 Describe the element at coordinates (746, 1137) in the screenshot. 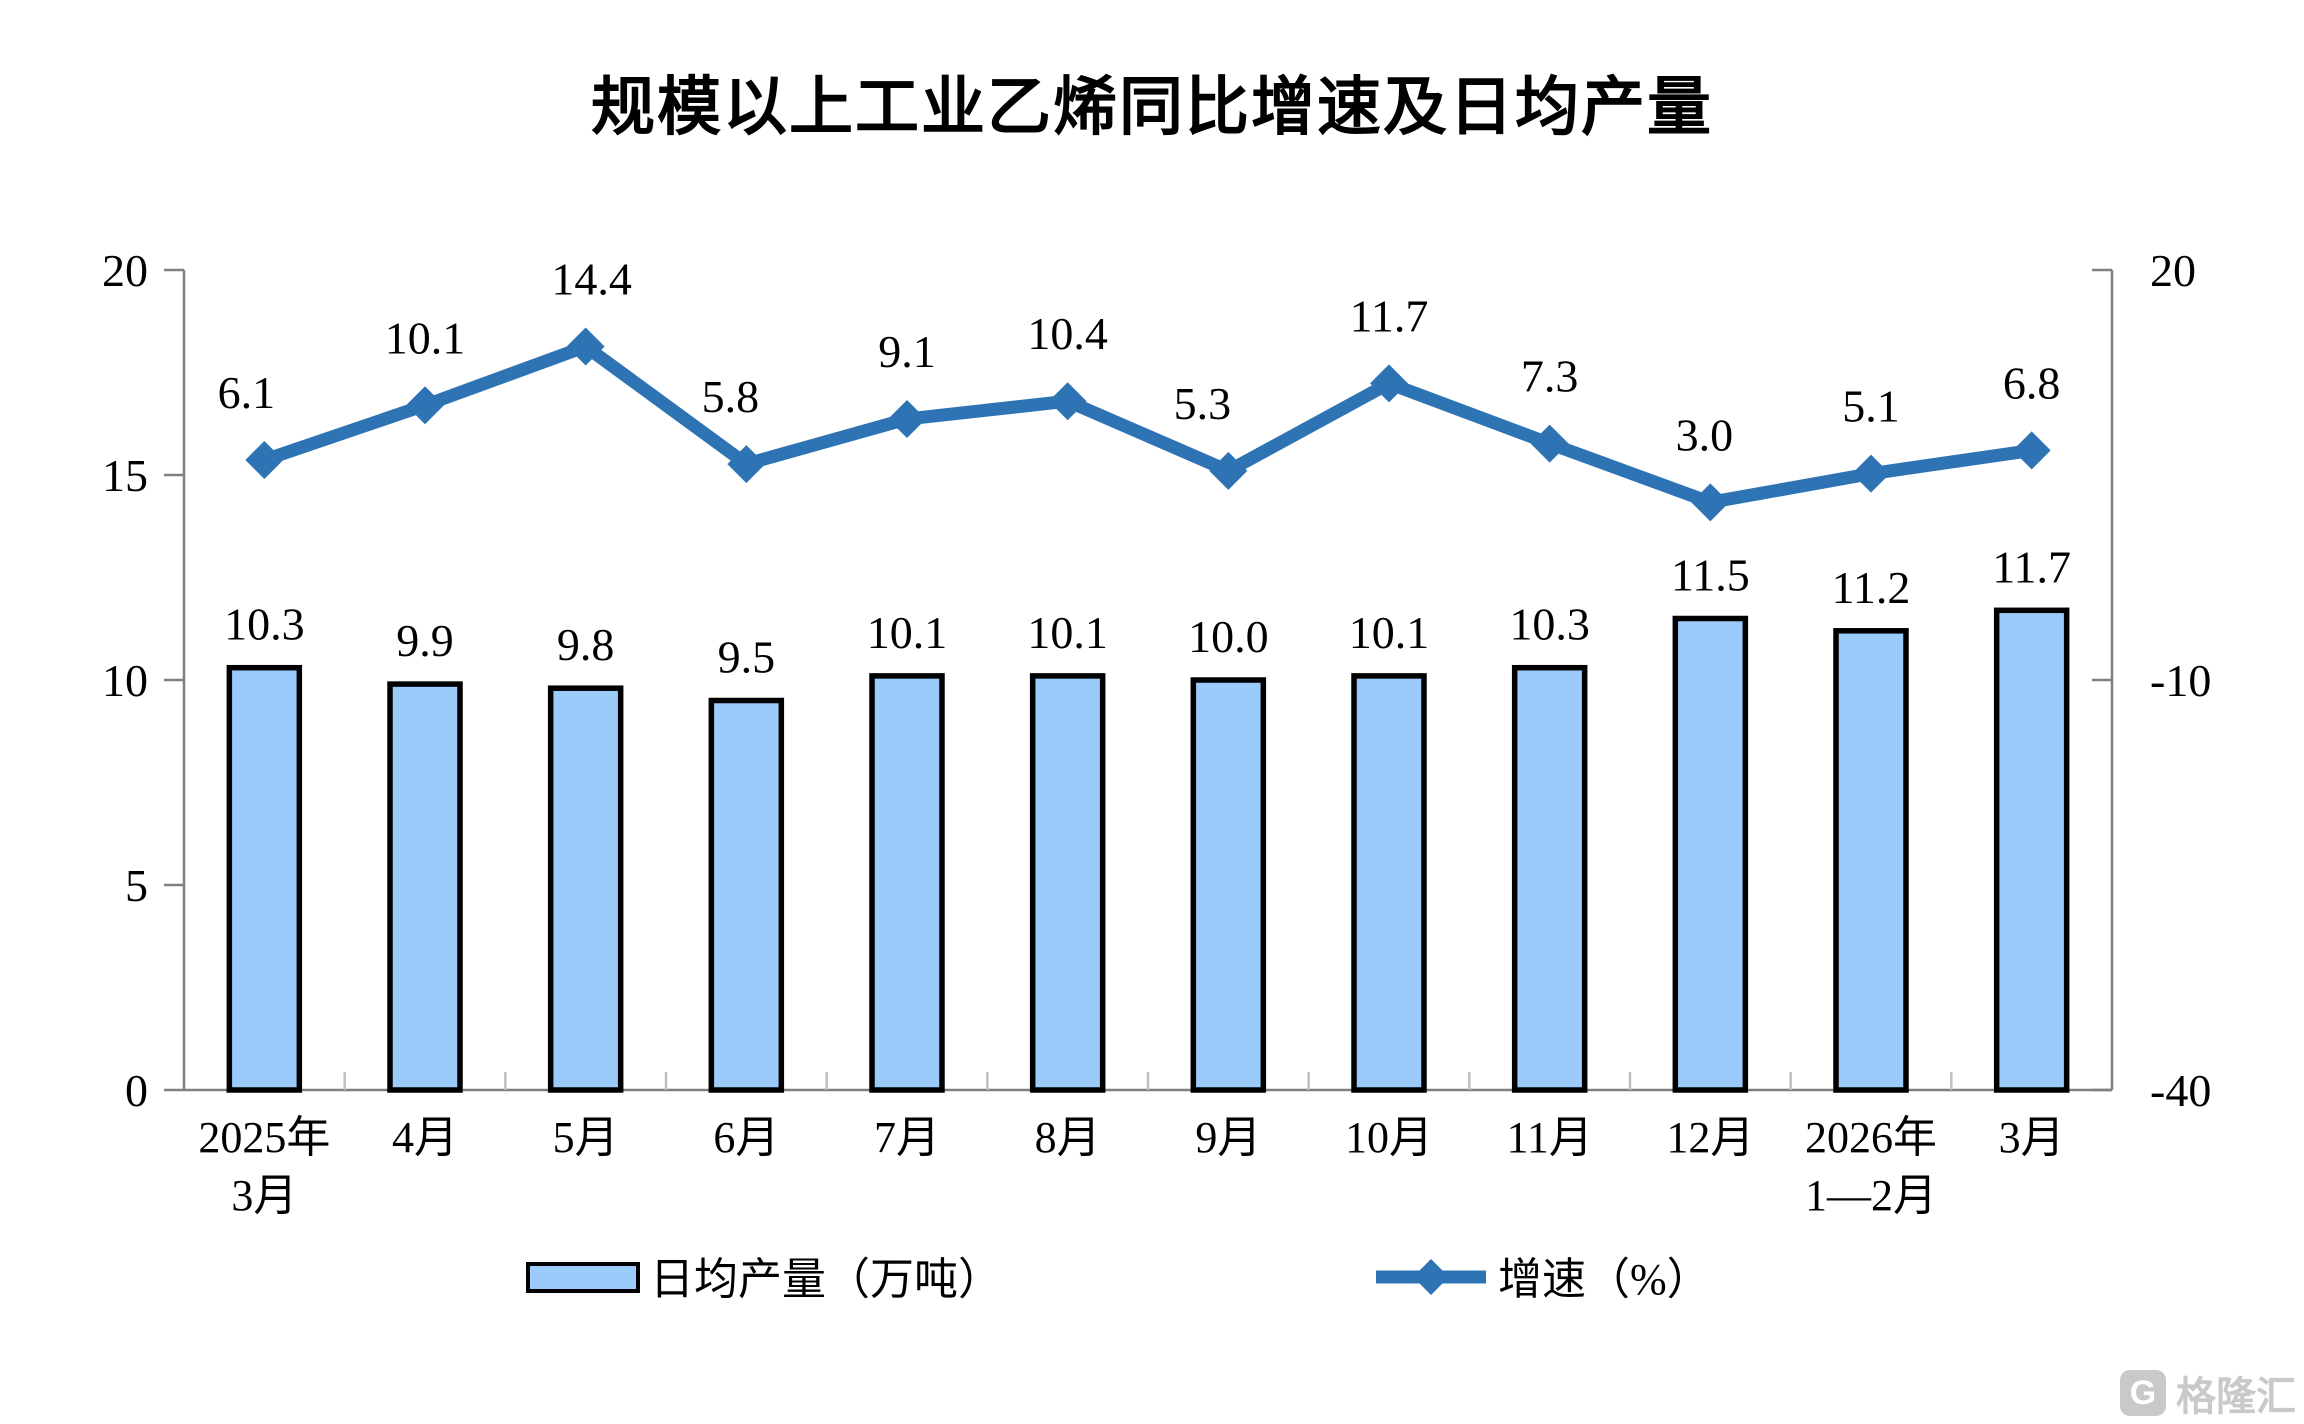

I see `x-category-label: 6月` at that location.